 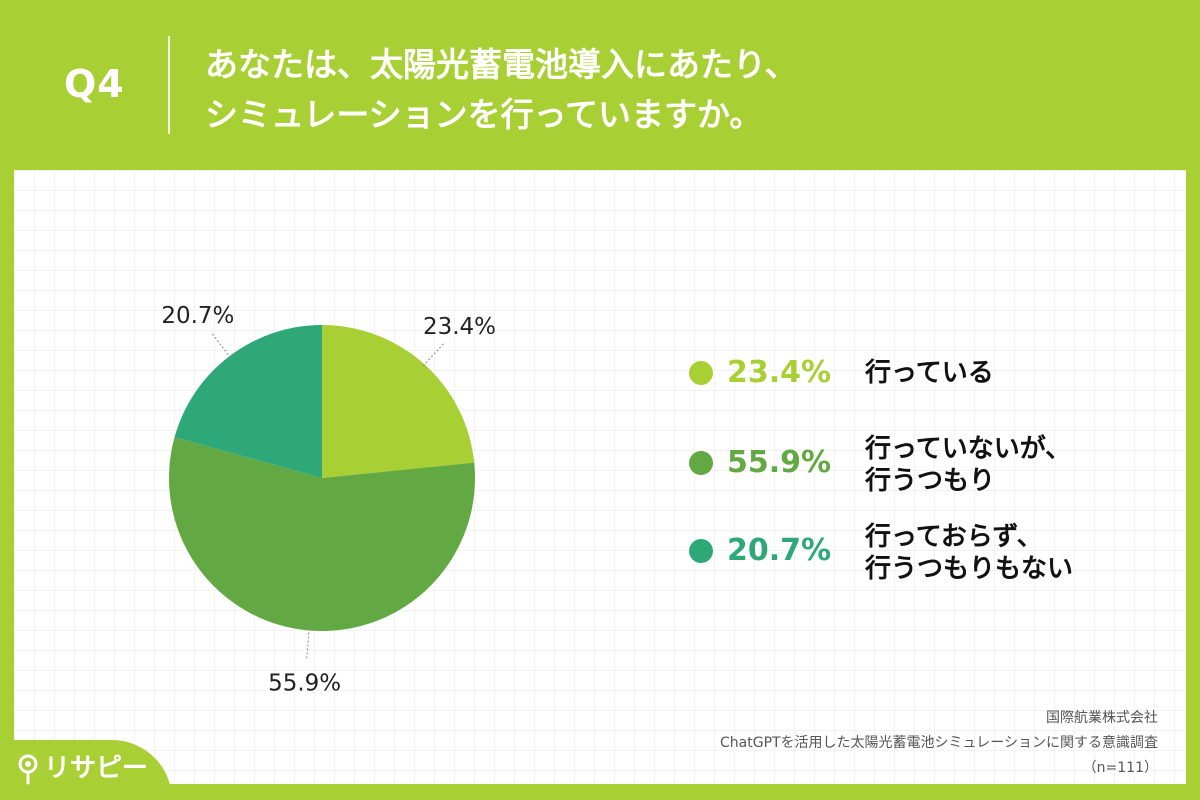 I want to click on logo: リサピー, so click(x=91, y=768).